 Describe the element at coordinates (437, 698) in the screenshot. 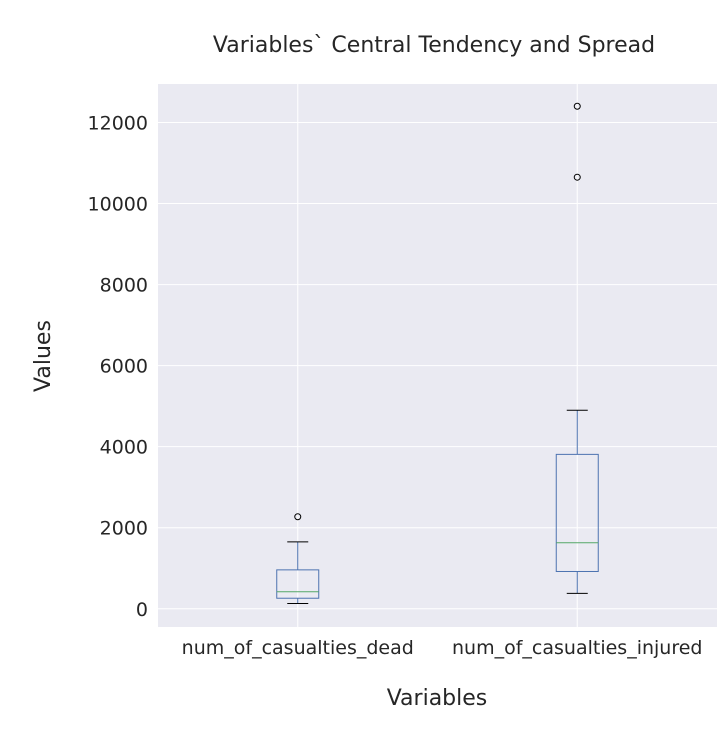

I see `x-axis-label: Variables` at that location.